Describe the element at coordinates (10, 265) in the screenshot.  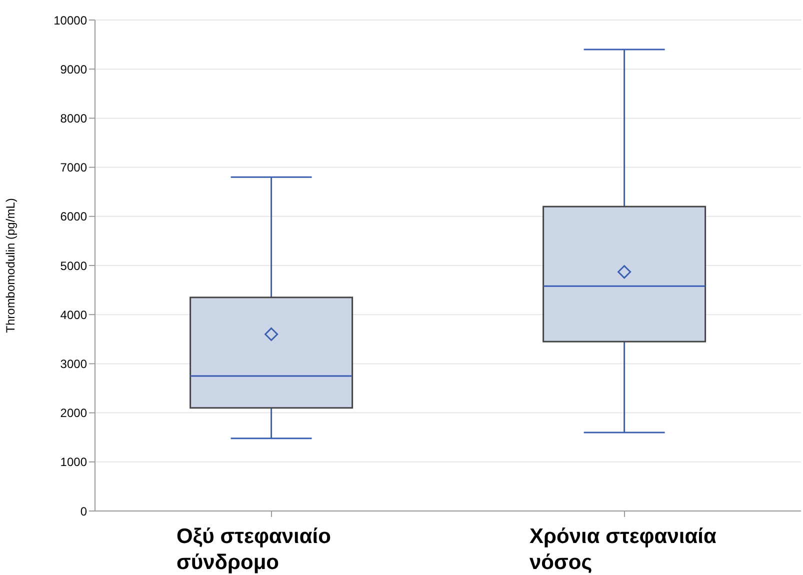
I see `y-axis-title: Thrombomodulin (pg/mL)` at that location.